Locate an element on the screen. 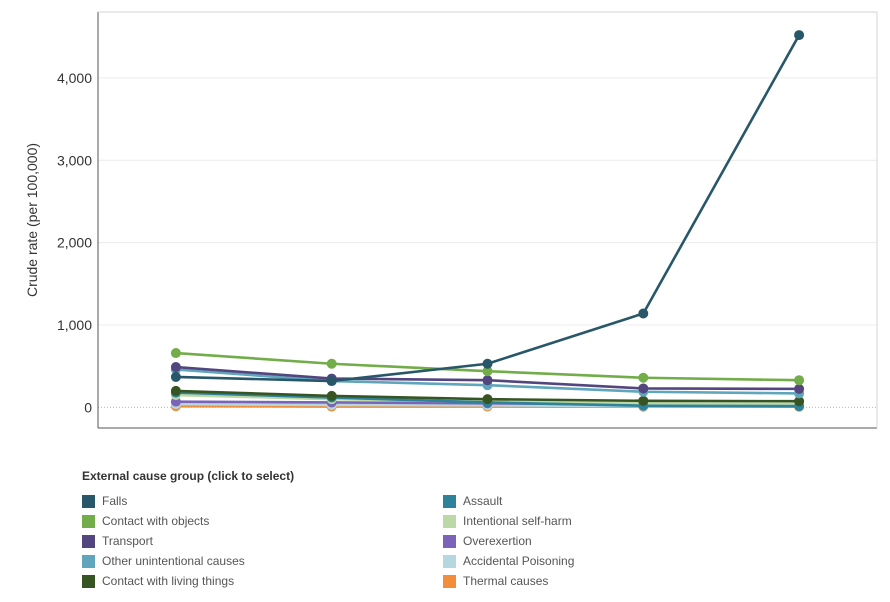 The image size is (890, 602). legend-title: External cause group (click to select) is located at coordinates (188, 476).